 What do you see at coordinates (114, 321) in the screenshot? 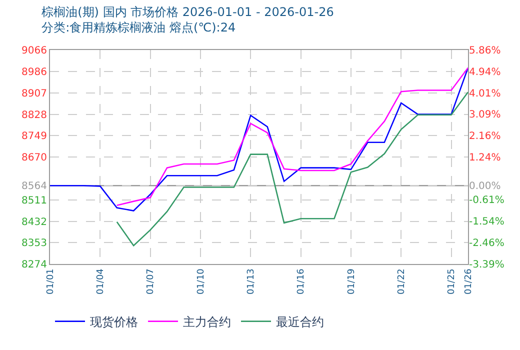
I see `legend-label: 现货价格` at bounding box center [114, 321].